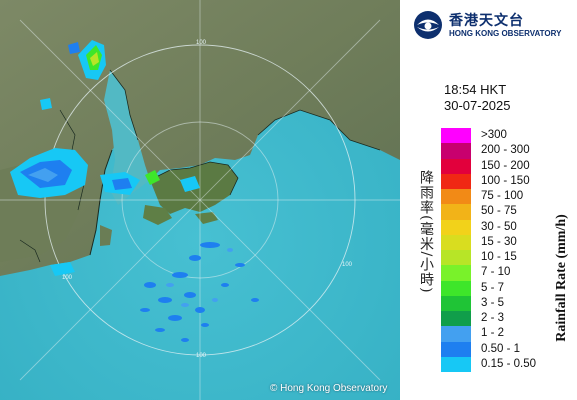  What do you see at coordinates (172, 181) in the screenshot?
I see `rain-echo-central` at bounding box center [172, 181].